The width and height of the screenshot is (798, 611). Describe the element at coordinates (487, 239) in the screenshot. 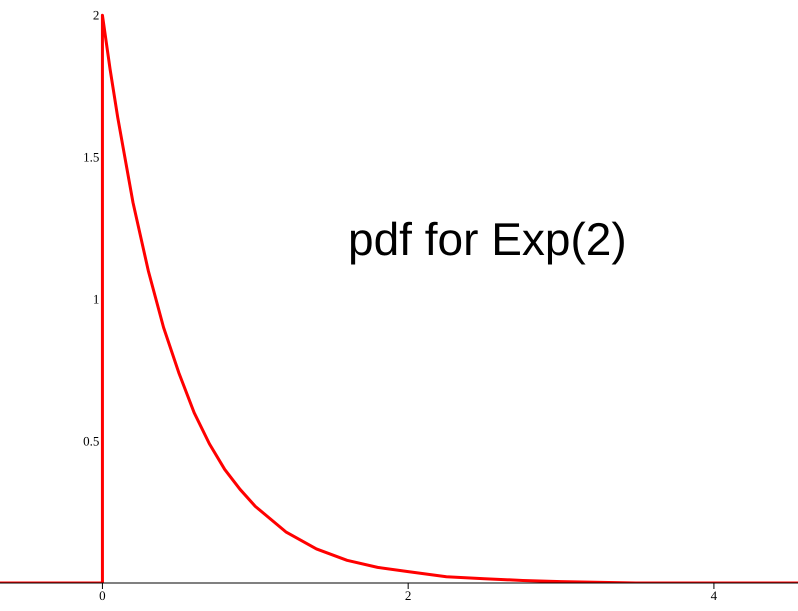

I see `annotation: pdf for Exp(2)` at that location.